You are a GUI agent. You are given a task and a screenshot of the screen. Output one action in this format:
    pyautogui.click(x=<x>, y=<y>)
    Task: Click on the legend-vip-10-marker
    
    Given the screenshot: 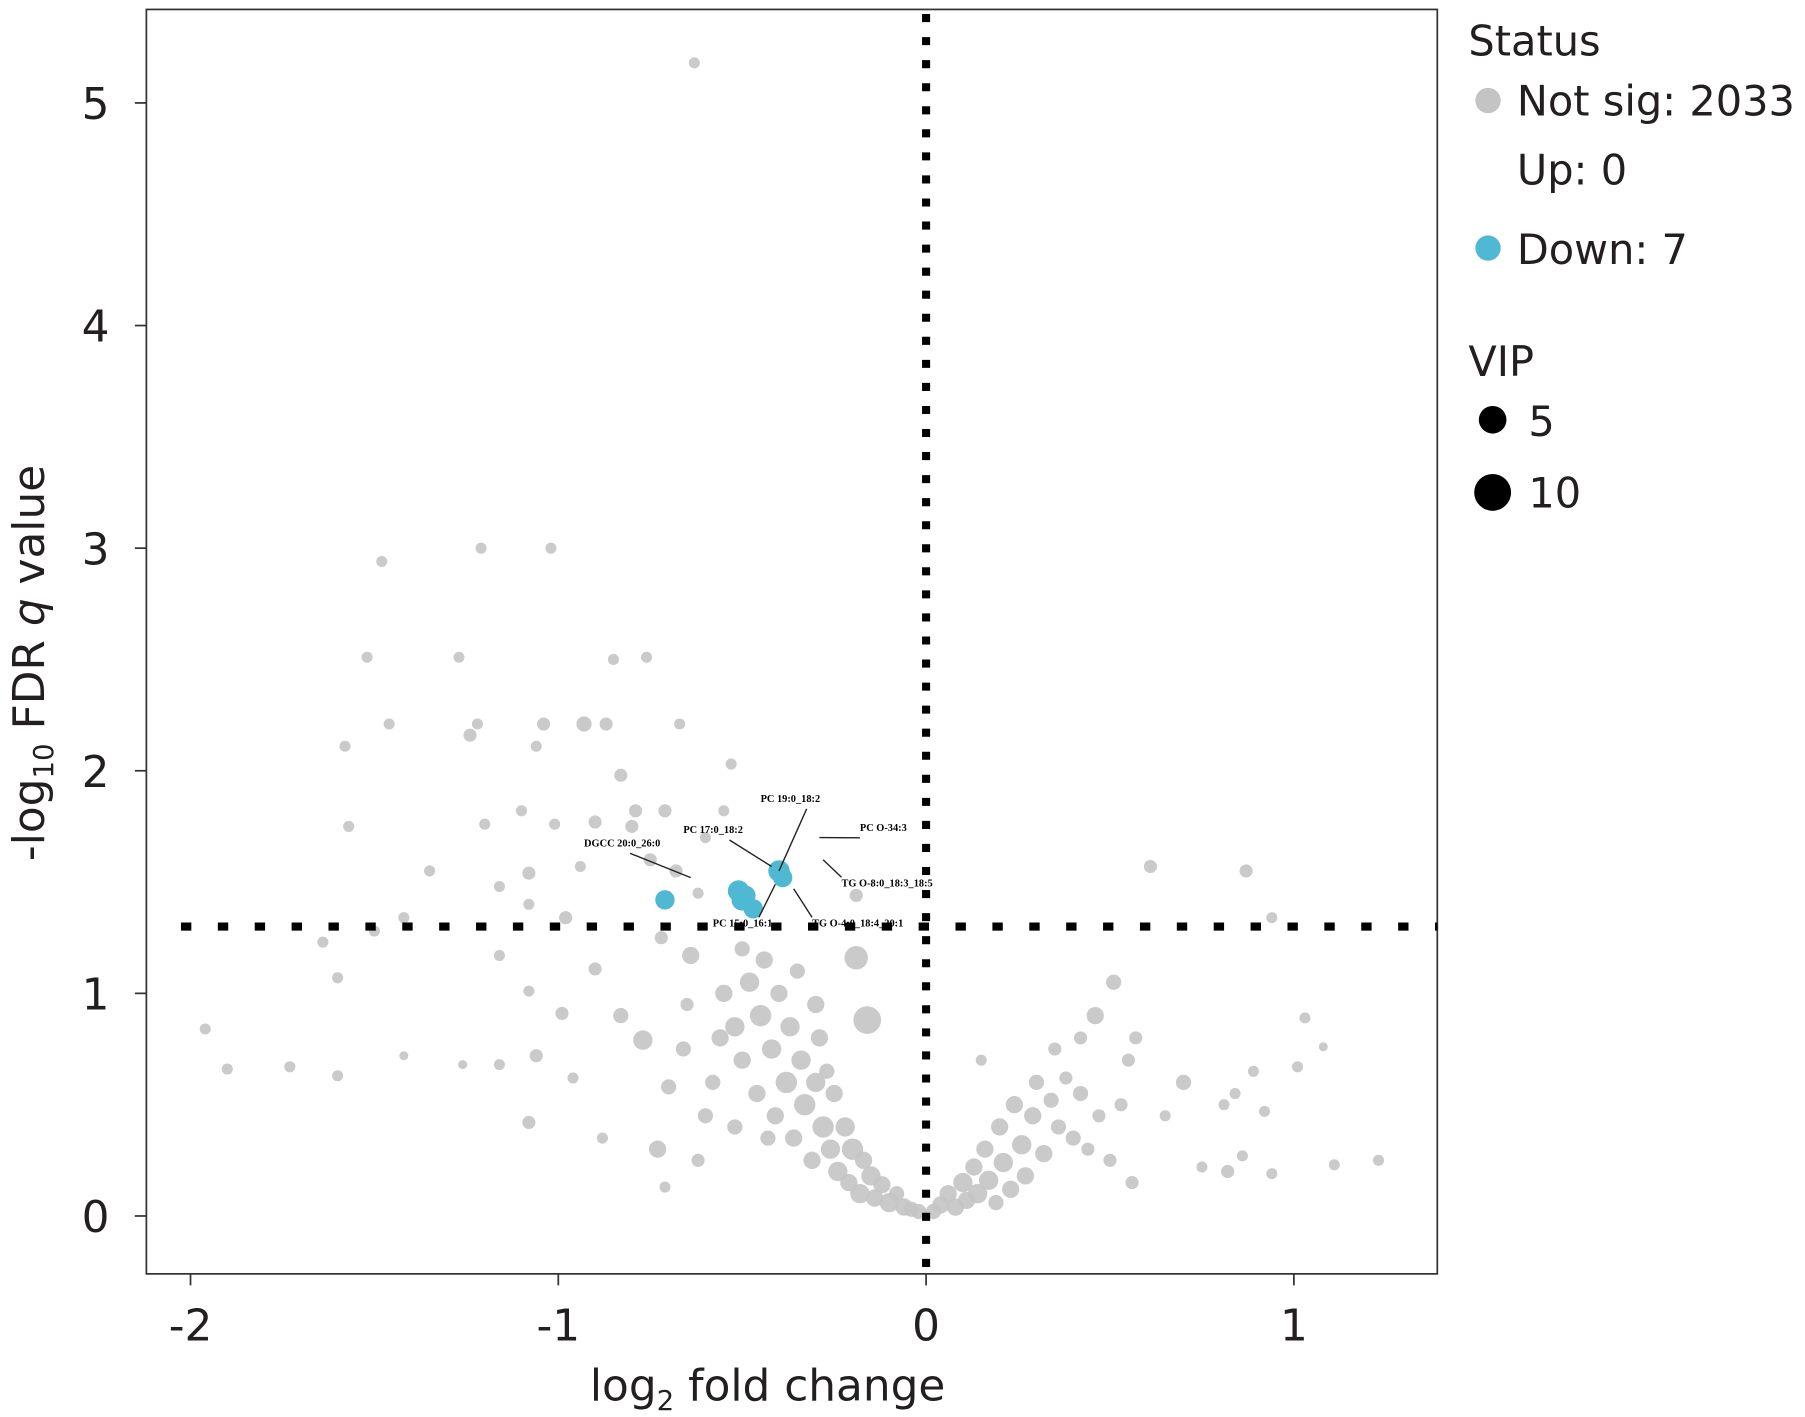 What is the action you would take?
    pyautogui.click(x=1493, y=492)
    